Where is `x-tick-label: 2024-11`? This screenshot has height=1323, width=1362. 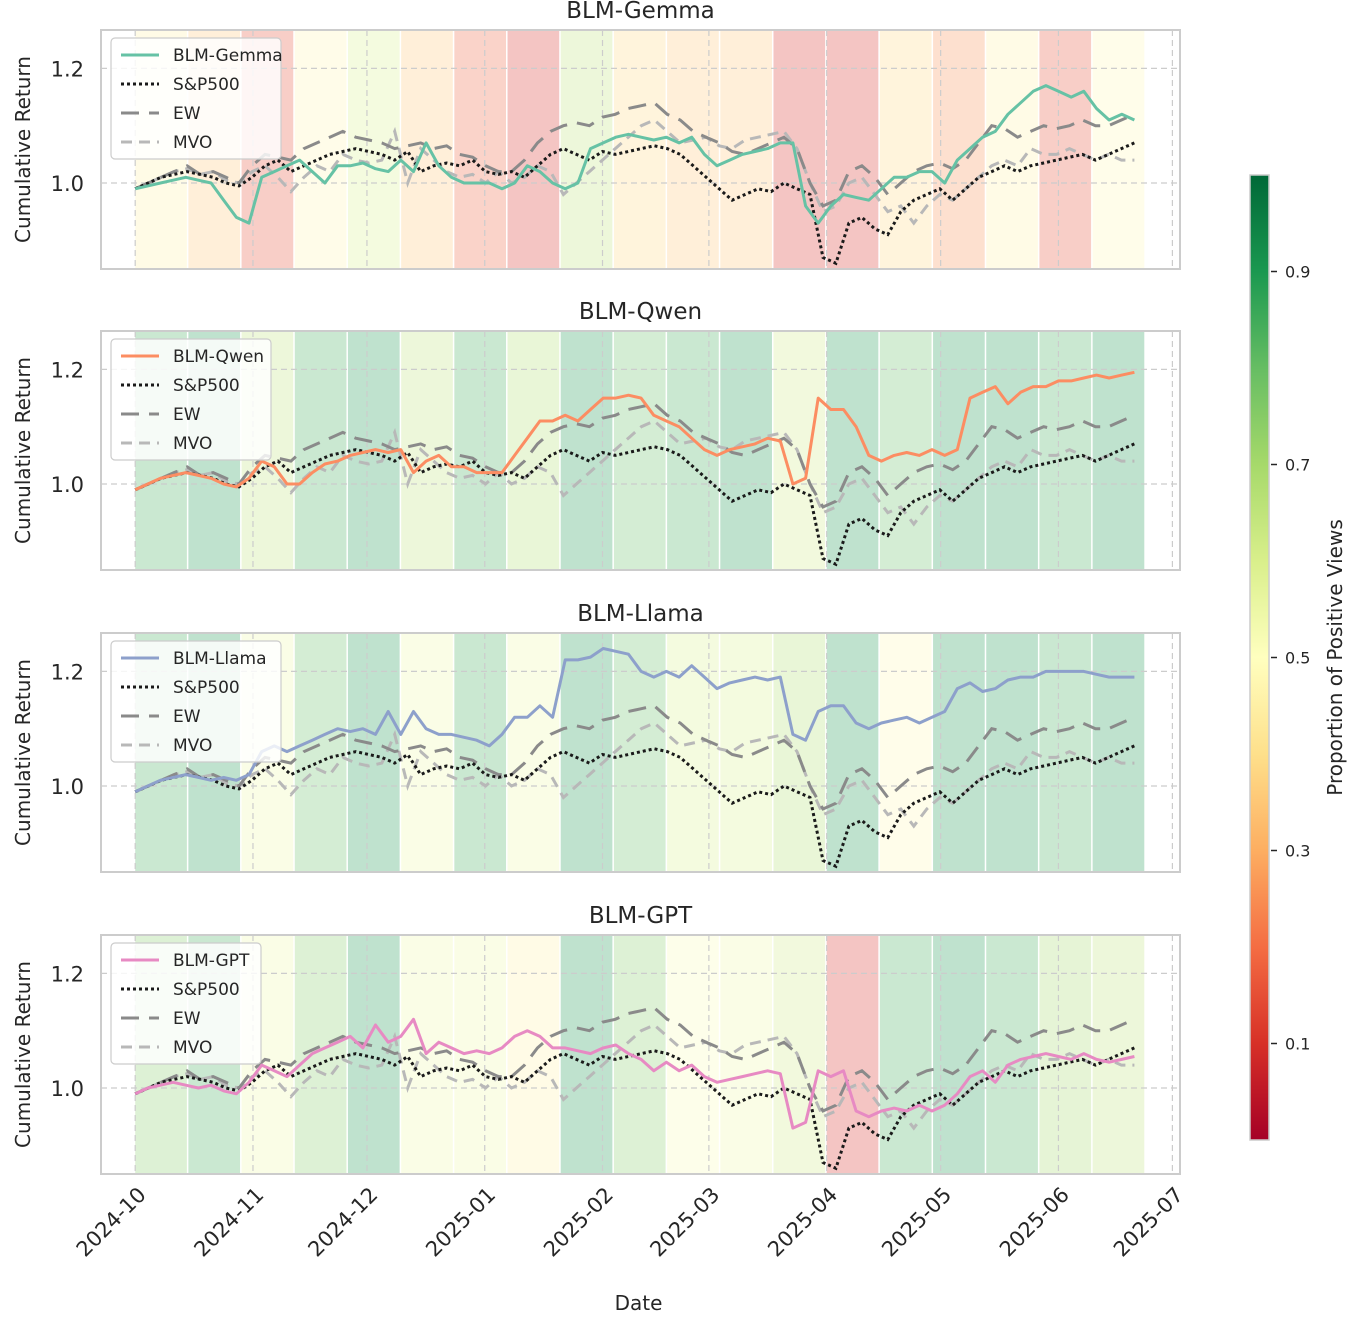 x-tick-label: 2024-11 is located at coordinates (228, 1222).